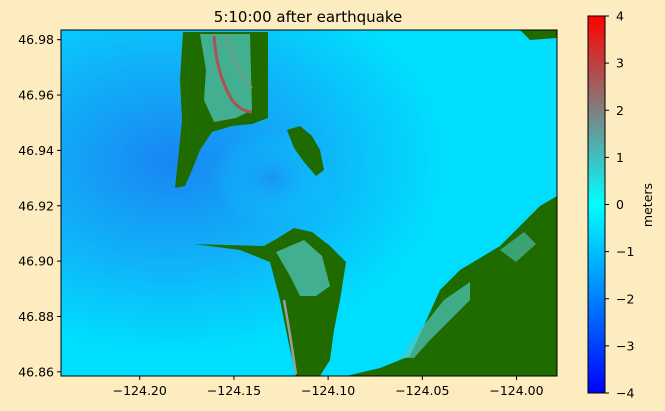 The width and height of the screenshot is (665, 411). What do you see at coordinates (422, 390) in the screenshot?
I see `x-tick-label: −124.05` at bounding box center [422, 390].